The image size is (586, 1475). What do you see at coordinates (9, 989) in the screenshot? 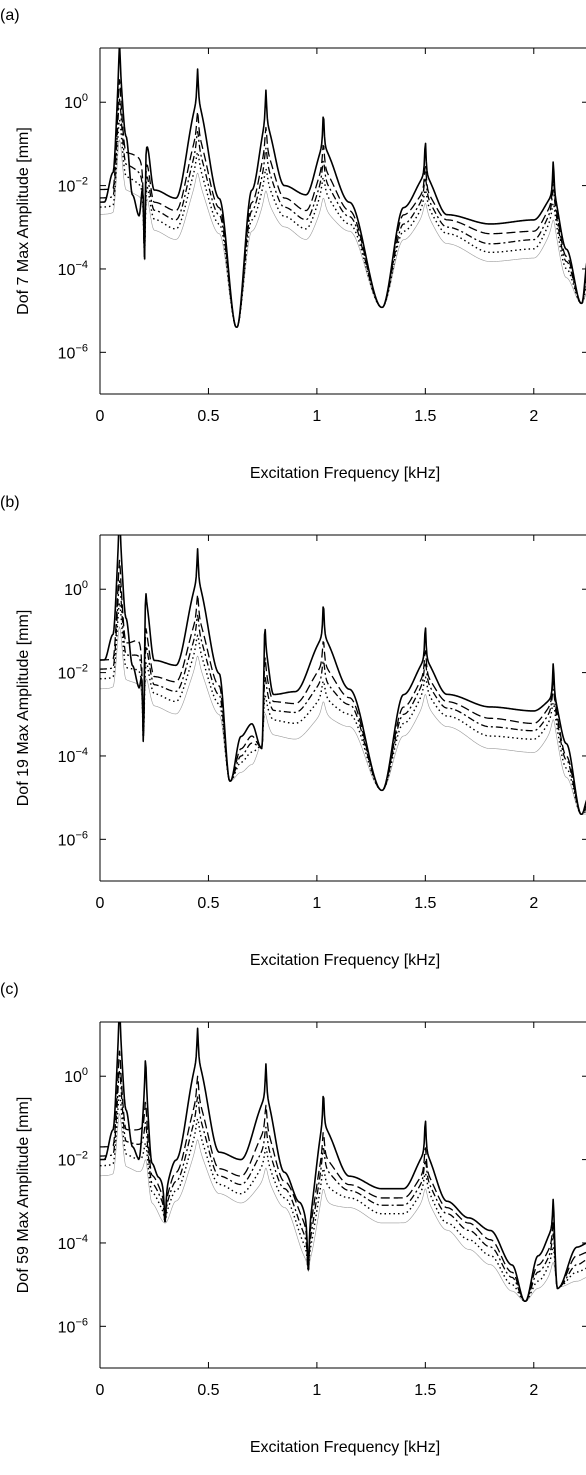
I see `panel-label: (c)` at bounding box center [9, 989].